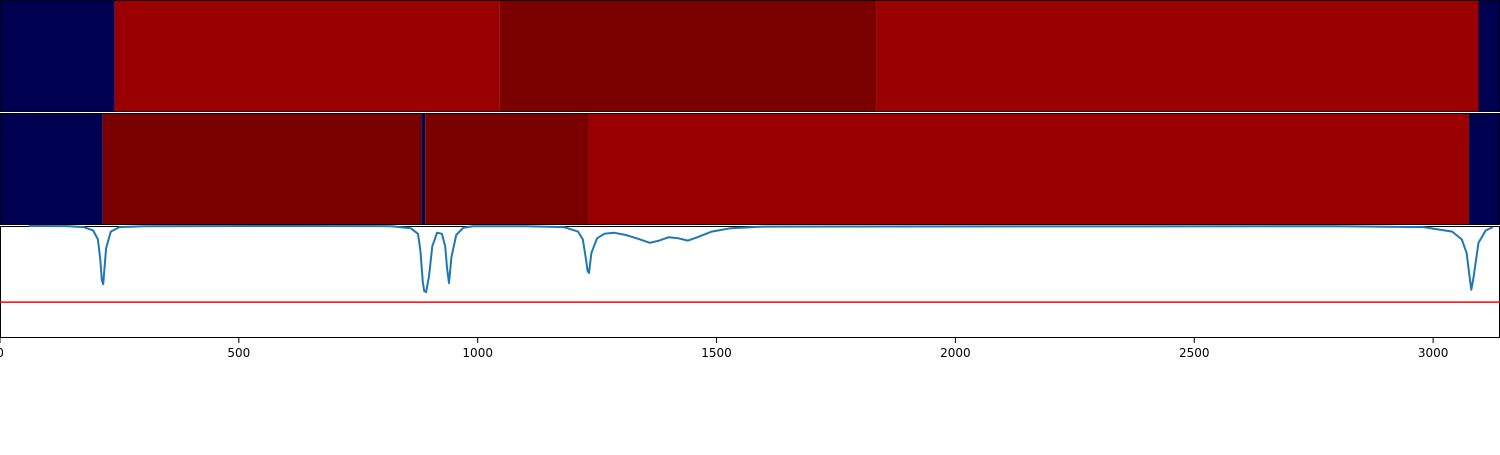 This screenshot has height=455, width=1500. I want to click on x-tick-label: 500, so click(238, 353).